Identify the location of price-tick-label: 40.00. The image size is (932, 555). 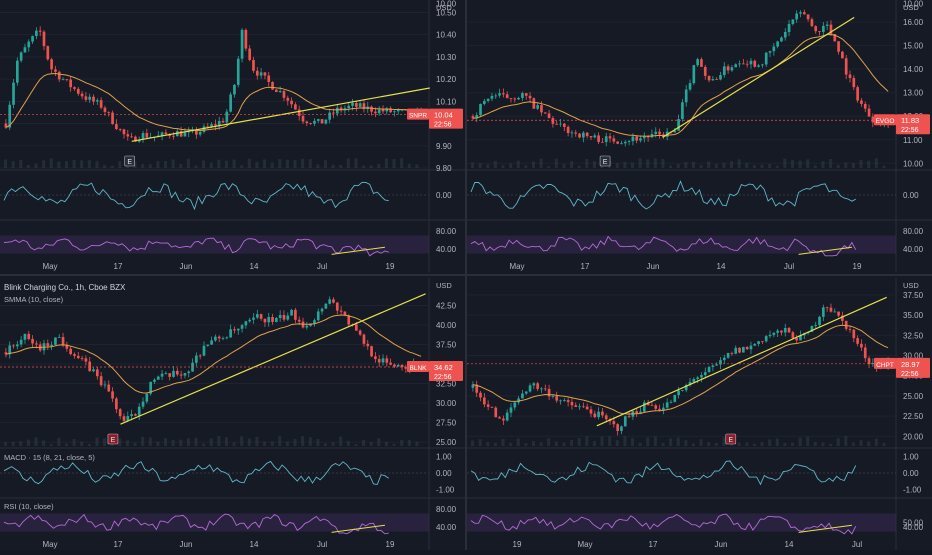
(446, 325).